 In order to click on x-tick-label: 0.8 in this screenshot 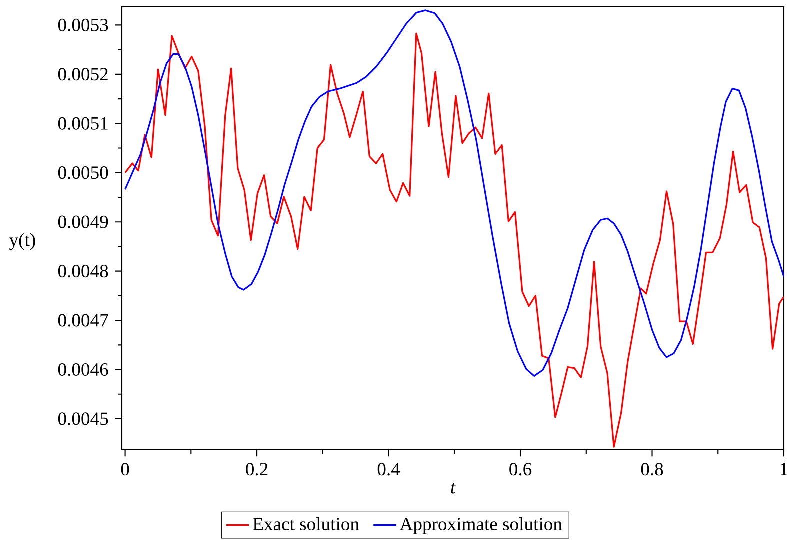, I will do `click(652, 469)`.